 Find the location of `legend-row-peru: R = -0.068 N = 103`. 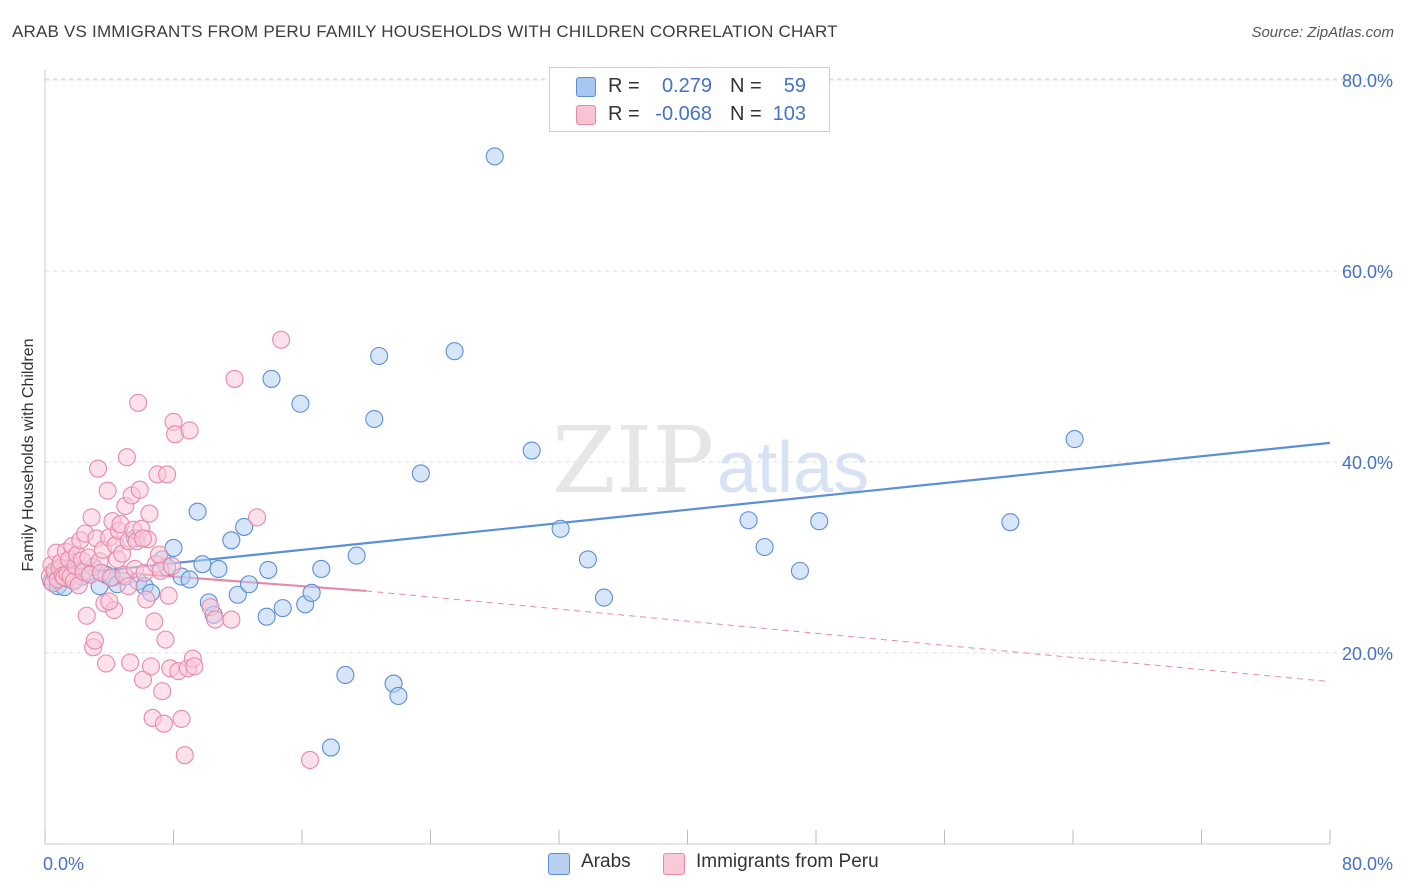

legend-row-peru: R = -0.068 N = 103 is located at coordinates (689, 115).